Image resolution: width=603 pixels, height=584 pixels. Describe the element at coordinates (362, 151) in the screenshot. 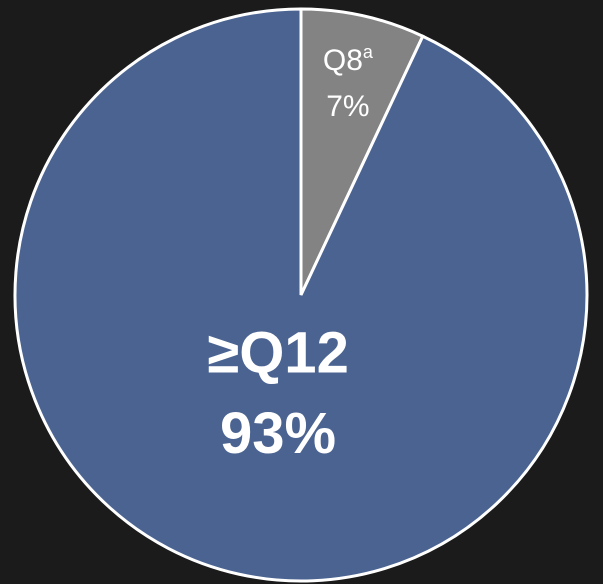

I see `pie-slice` at that location.